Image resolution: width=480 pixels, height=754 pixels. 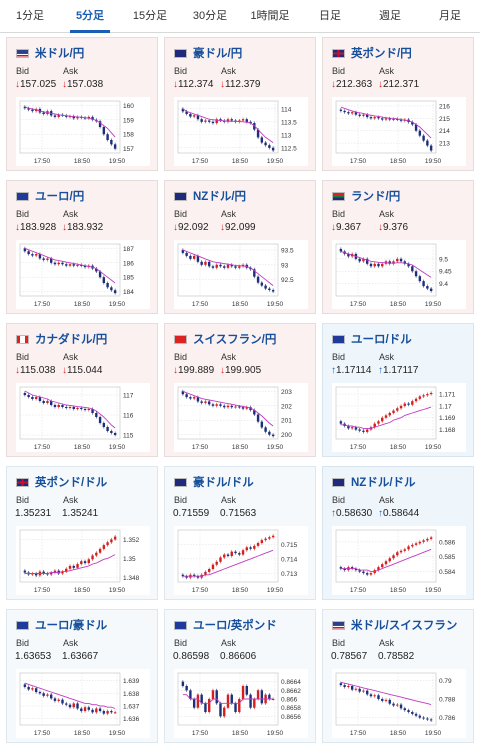 I want to click on tab-0: 1分足, so click(x=30, y=16).